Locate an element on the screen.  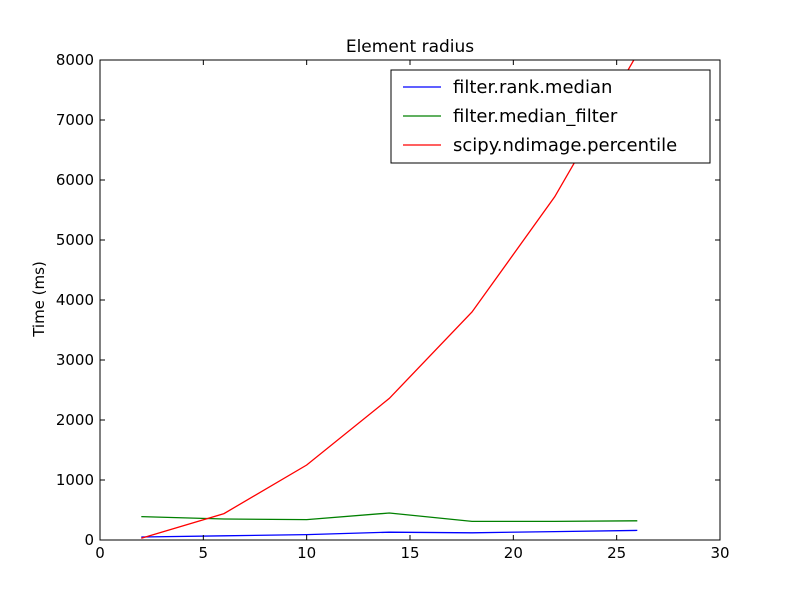
x-tick-label: 5 is located at coordinates (204, 553).